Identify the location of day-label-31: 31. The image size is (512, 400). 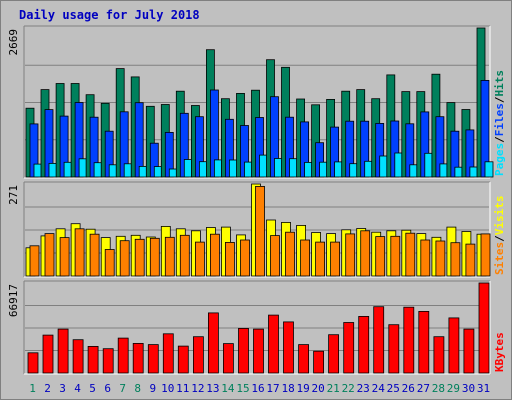
(483, 388).